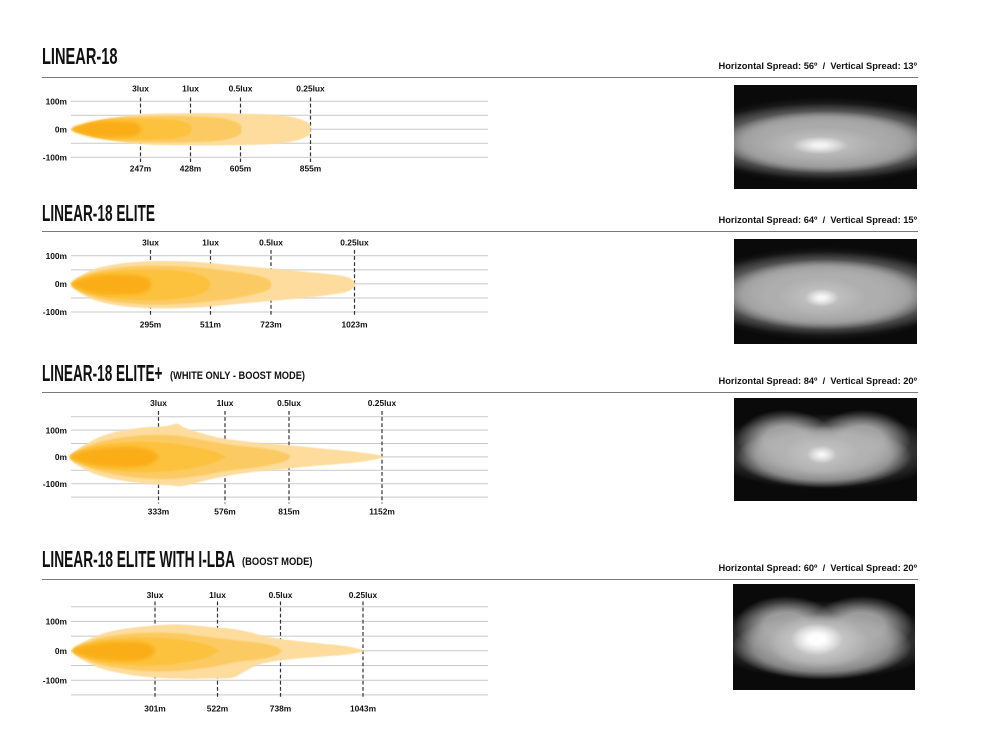 The height and width of the screenshot is (750, 1000). What do you see at coordinates (310, 169) in the screenshot?
I see `svg-text: 855m` at bounding box center [310, 169].